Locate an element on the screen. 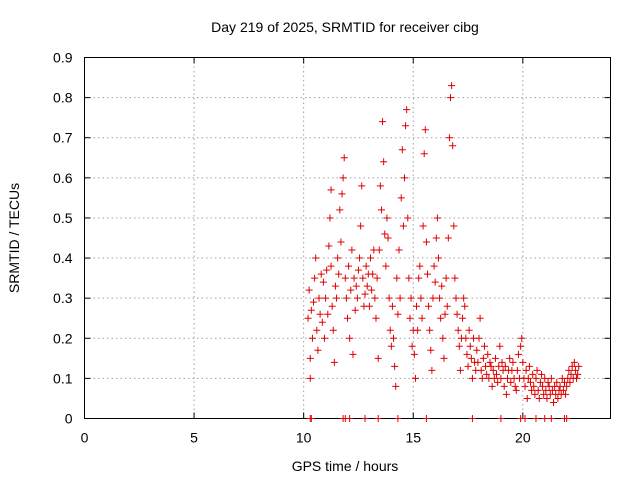 The width and height of the screenshot is (640, 480). y-tick-label: 0.7 is located at coordinates (63, 138).